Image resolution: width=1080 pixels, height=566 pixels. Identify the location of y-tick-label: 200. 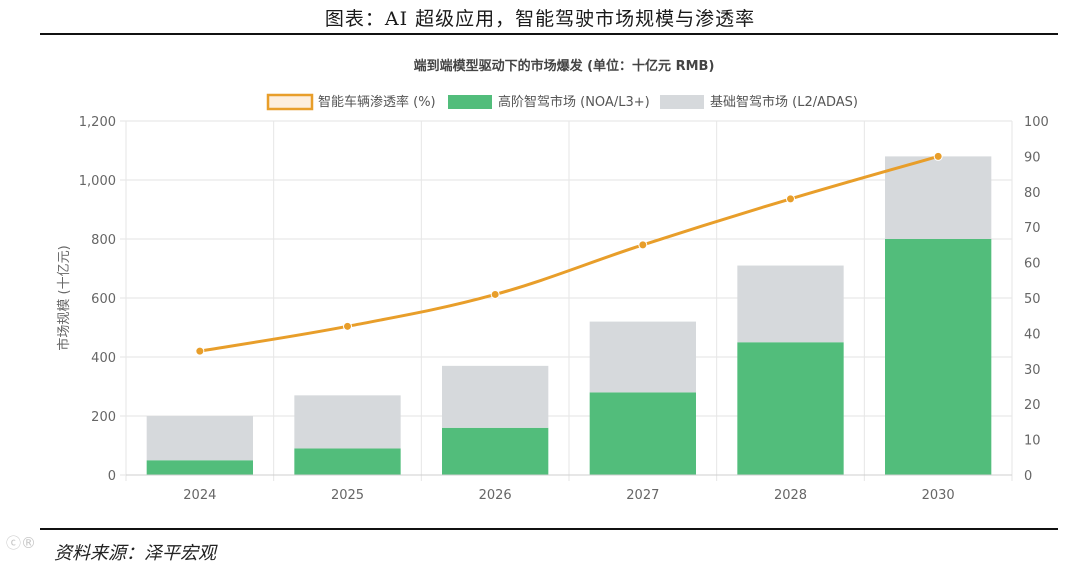
(103, 417).